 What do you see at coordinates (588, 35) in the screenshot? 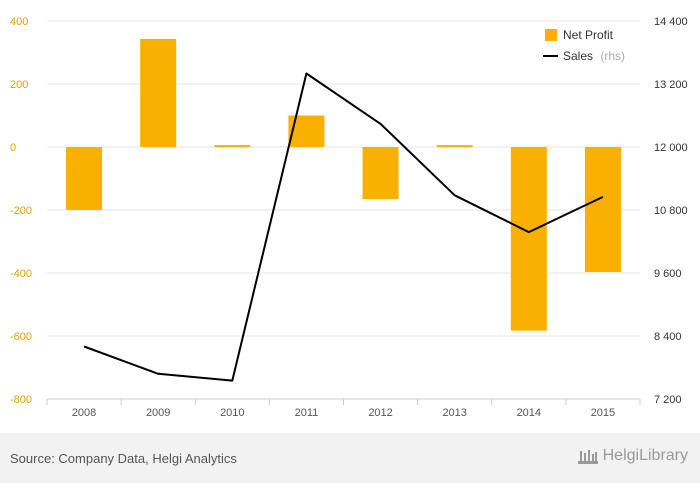
I see `legend-label-net-profit: Net Profit` at bounding box center [588, 35].